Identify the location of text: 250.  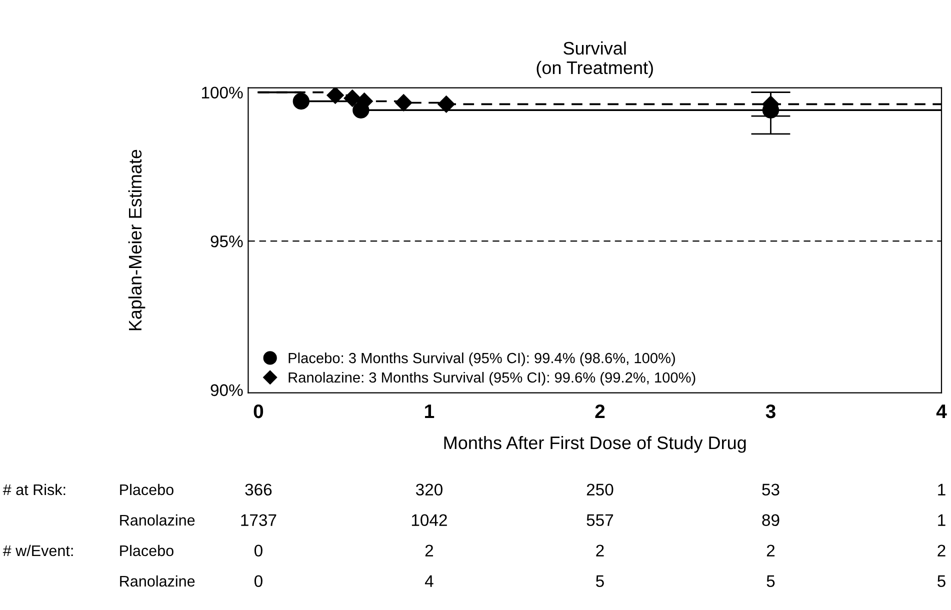
(600, 490).